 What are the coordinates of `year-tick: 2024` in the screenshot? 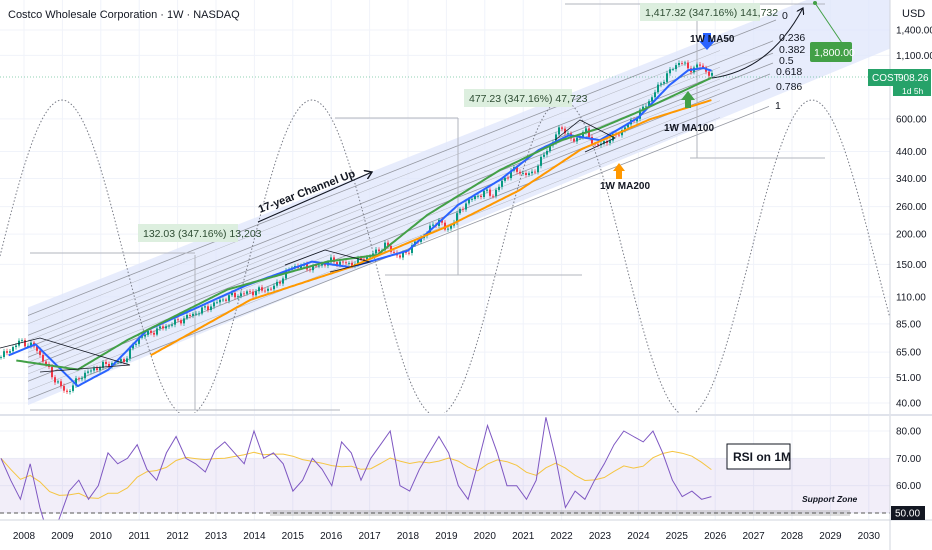 It's located at (638, 536).